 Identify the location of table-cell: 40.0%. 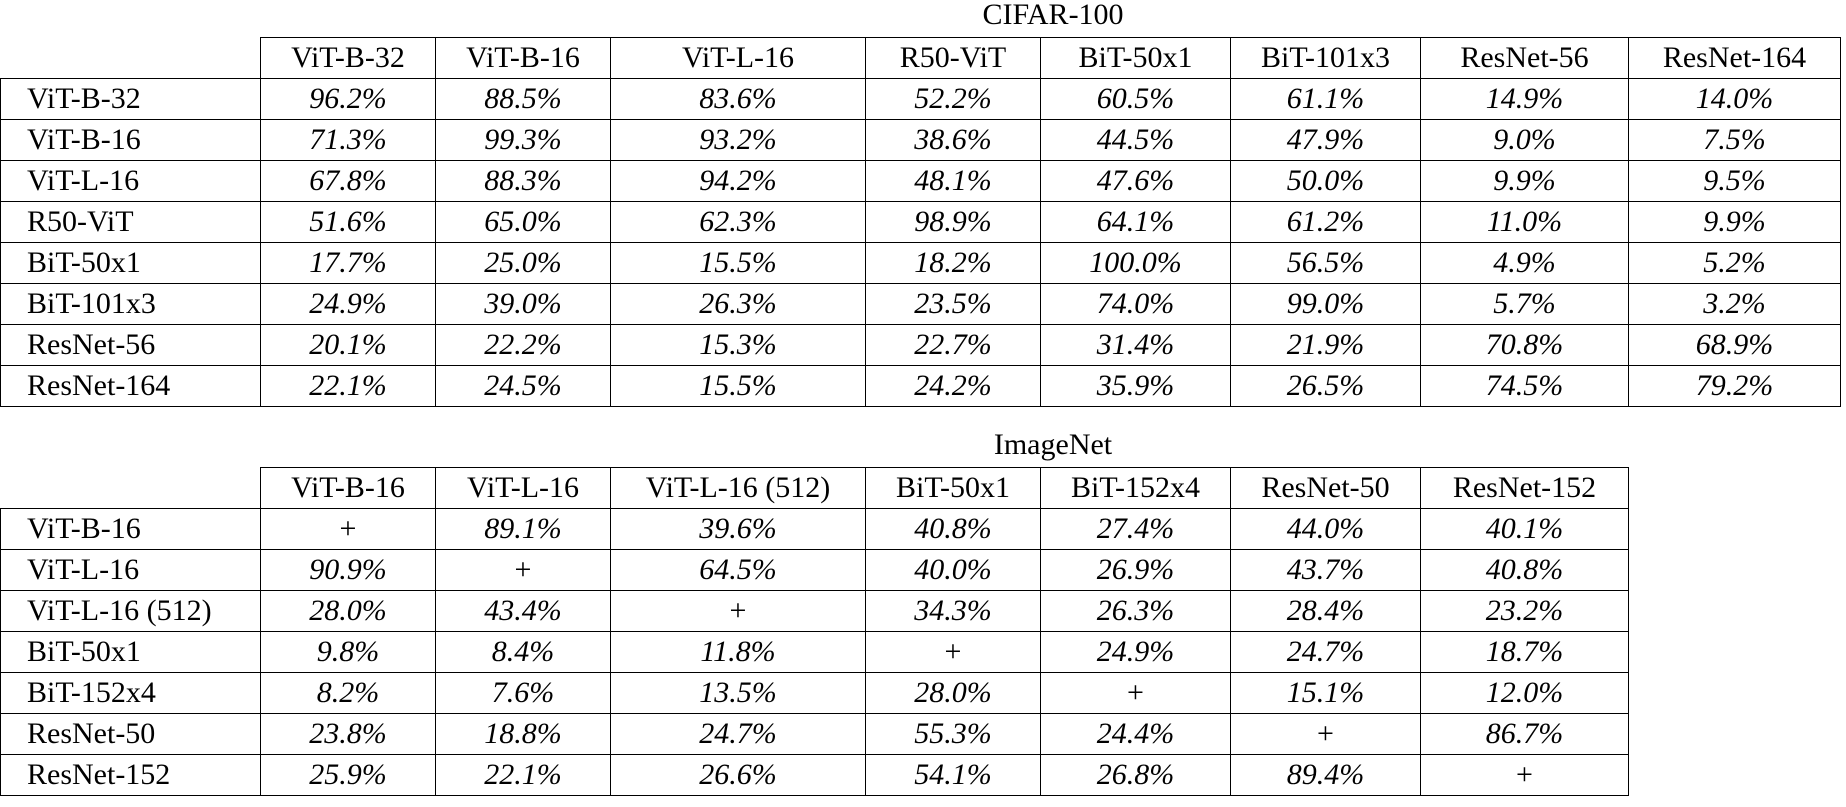
(953, 570).